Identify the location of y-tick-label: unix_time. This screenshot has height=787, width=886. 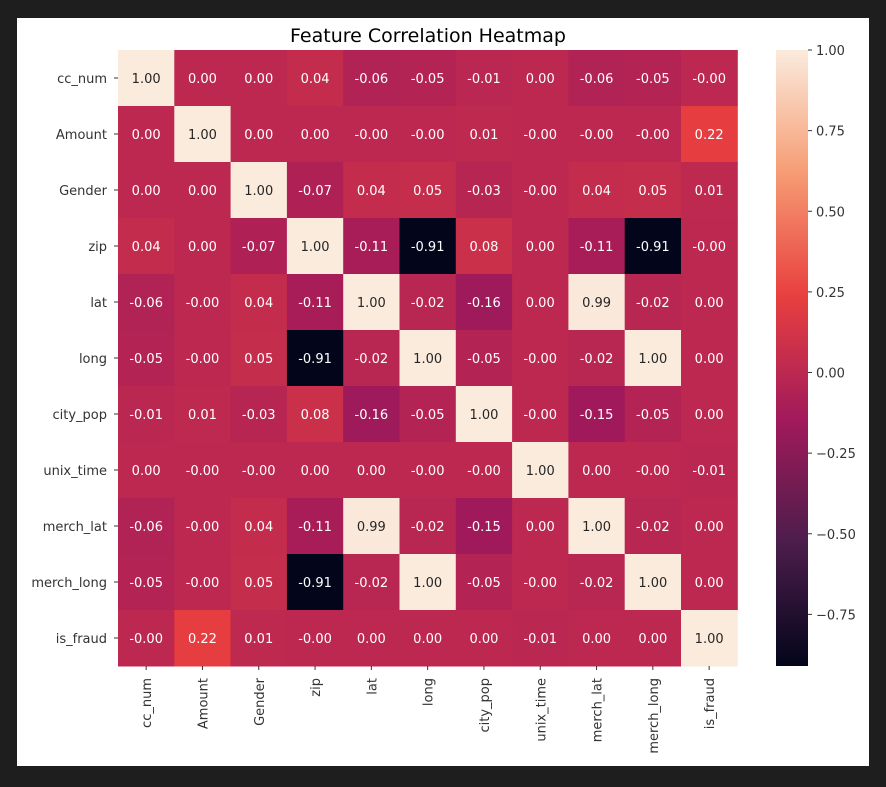
(75, 471).